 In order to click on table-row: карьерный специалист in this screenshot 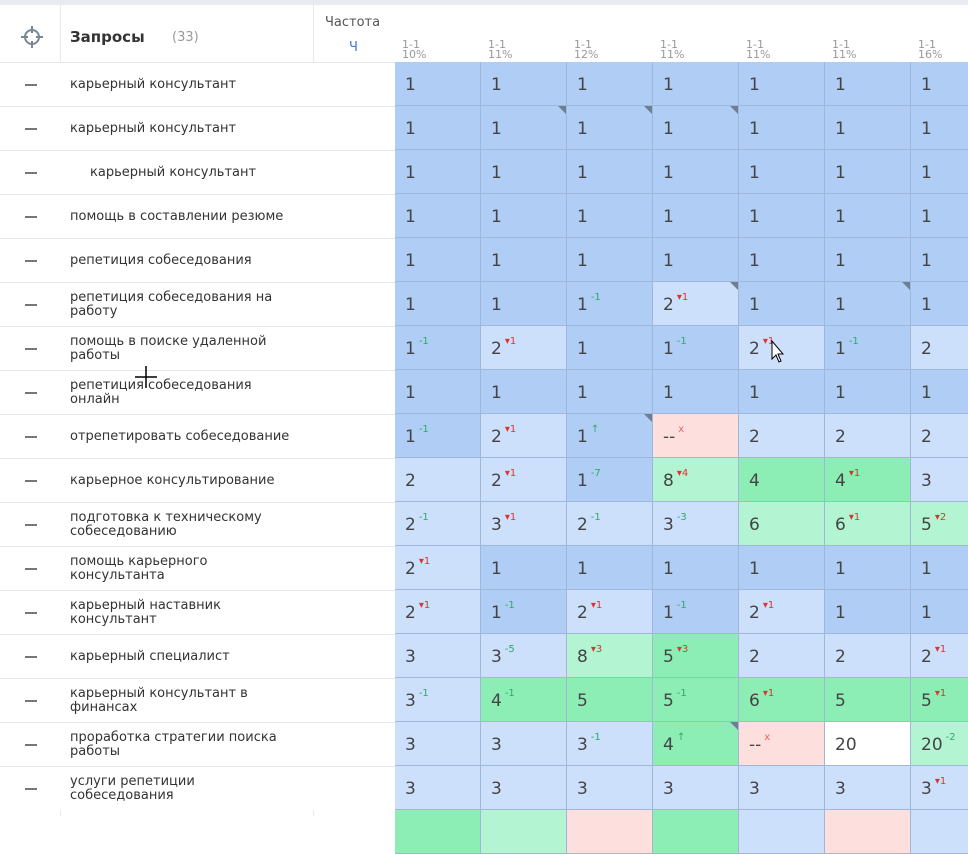, I will do `click(197, 656)`.